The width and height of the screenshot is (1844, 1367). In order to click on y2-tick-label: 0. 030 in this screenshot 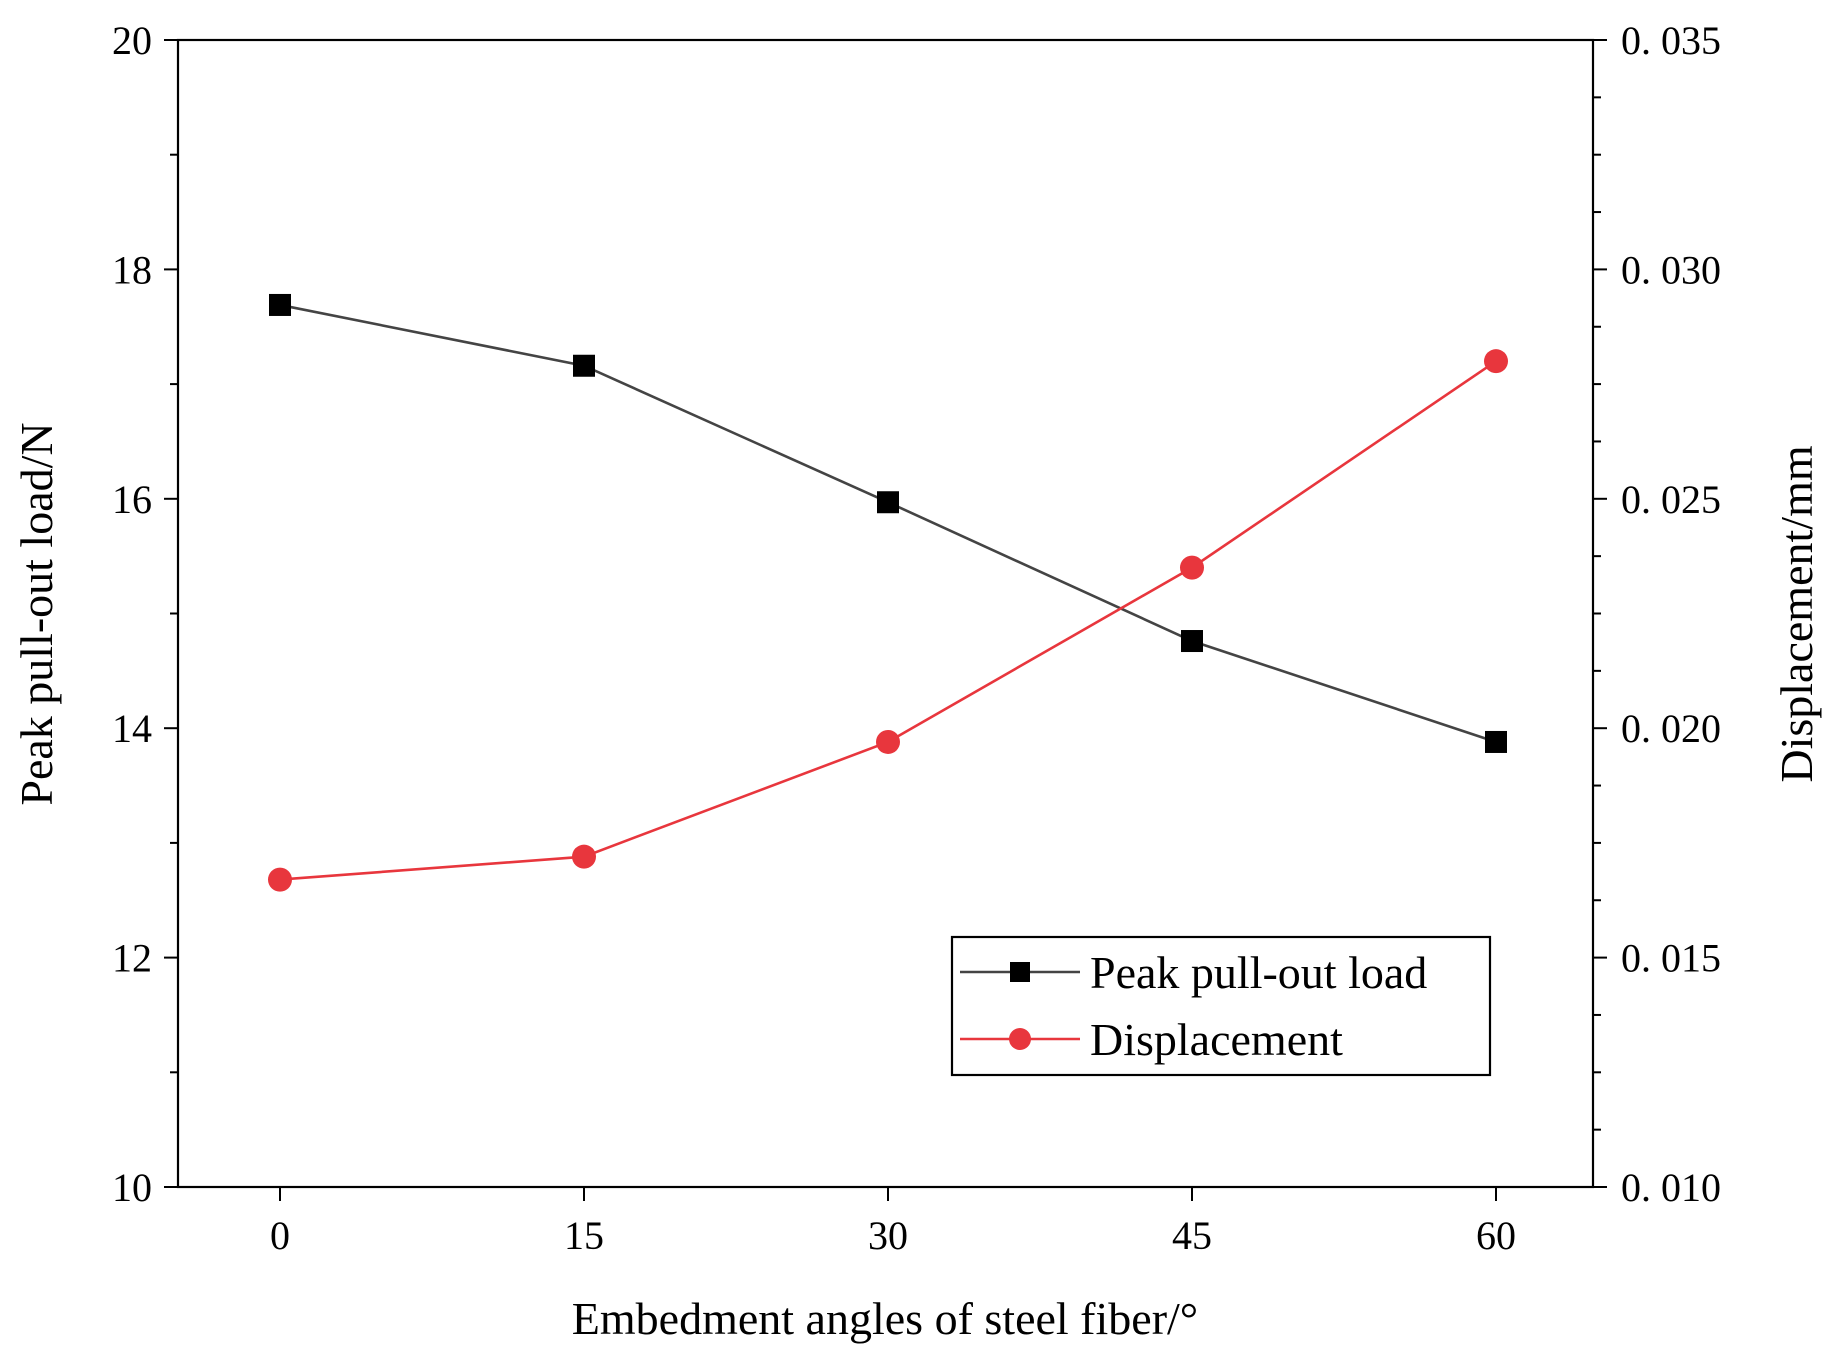, I will do `click(1671, 269)`.